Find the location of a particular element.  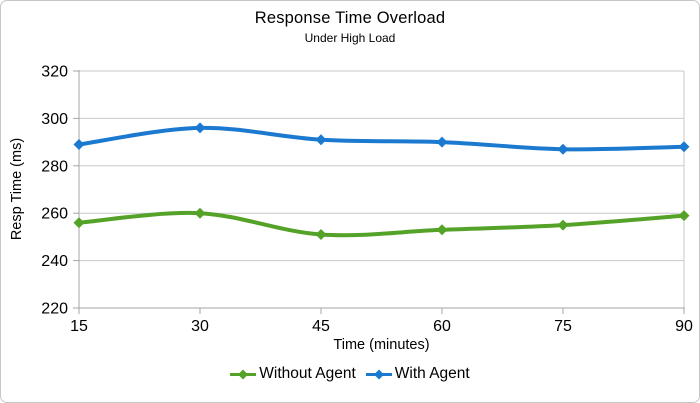

legend-marker-with-agent is located at coordinates (378, 374).